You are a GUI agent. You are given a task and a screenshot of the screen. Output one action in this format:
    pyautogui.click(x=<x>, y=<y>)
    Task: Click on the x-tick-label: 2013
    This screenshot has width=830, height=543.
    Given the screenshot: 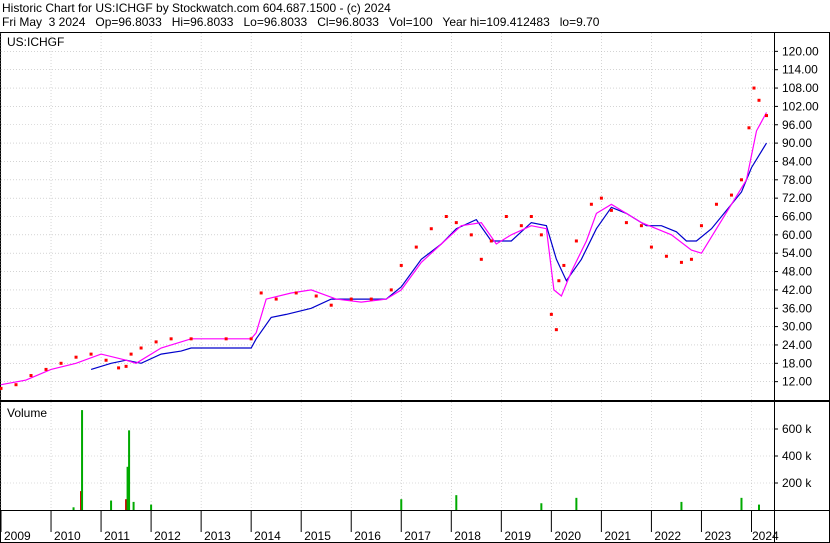 What is the action you would take?
    pyautogui.click(x=217, y=536)
    